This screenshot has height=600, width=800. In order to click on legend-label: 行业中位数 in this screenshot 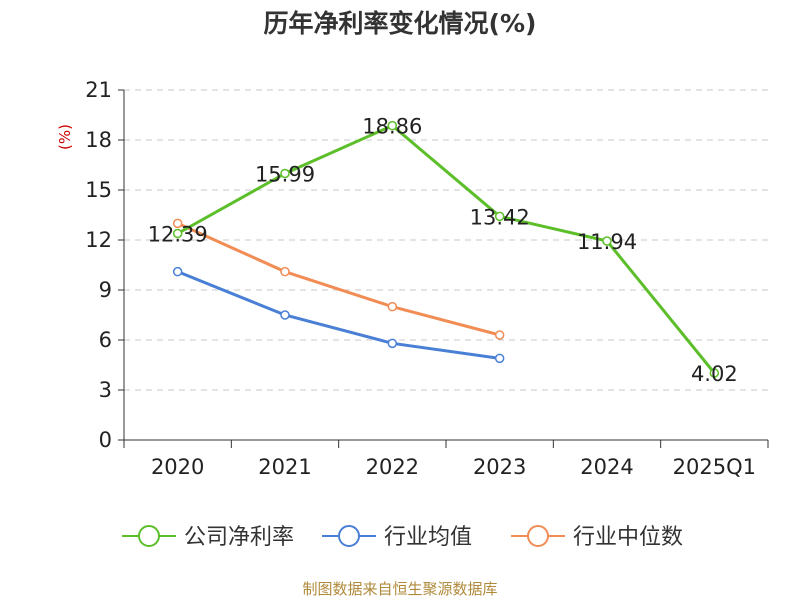, I will do `click(628, 537)`.